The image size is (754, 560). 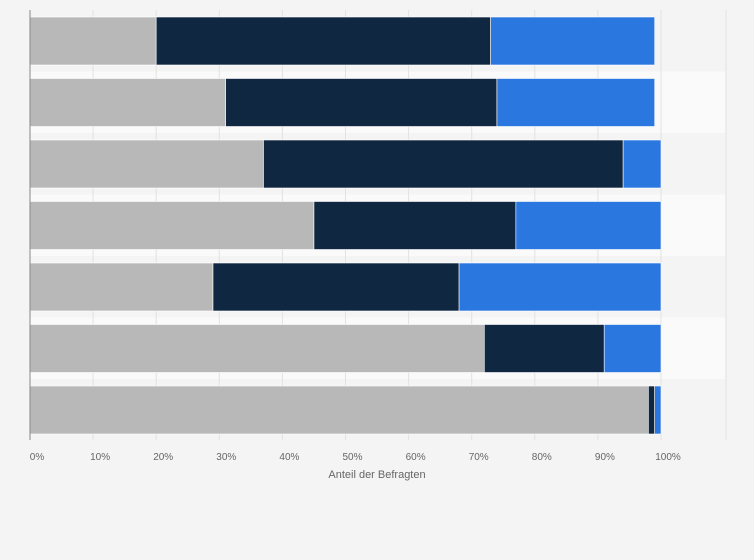 I want to click on x-tick-label: 0%, so click(x=37, y=457).